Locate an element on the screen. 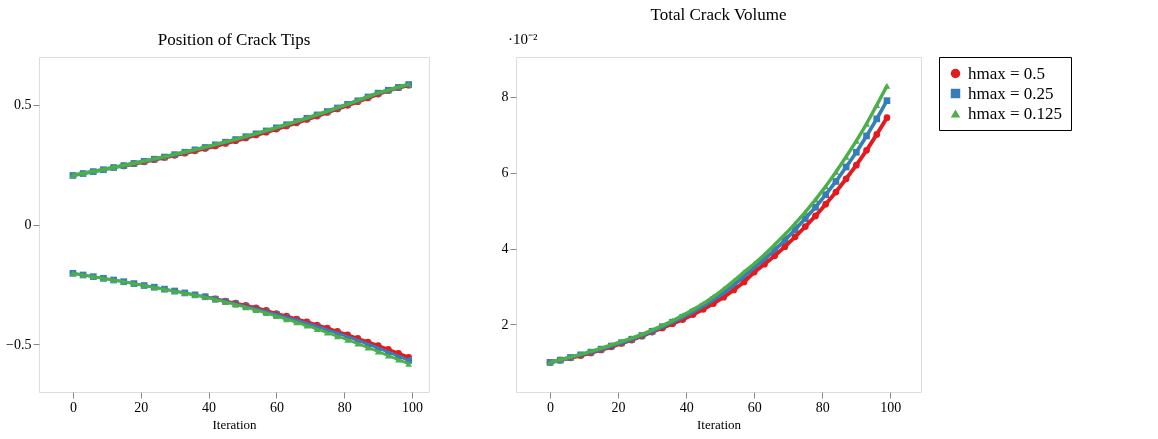  legend-label: hmax = 0.125 is located at coordinates (1015, 113).